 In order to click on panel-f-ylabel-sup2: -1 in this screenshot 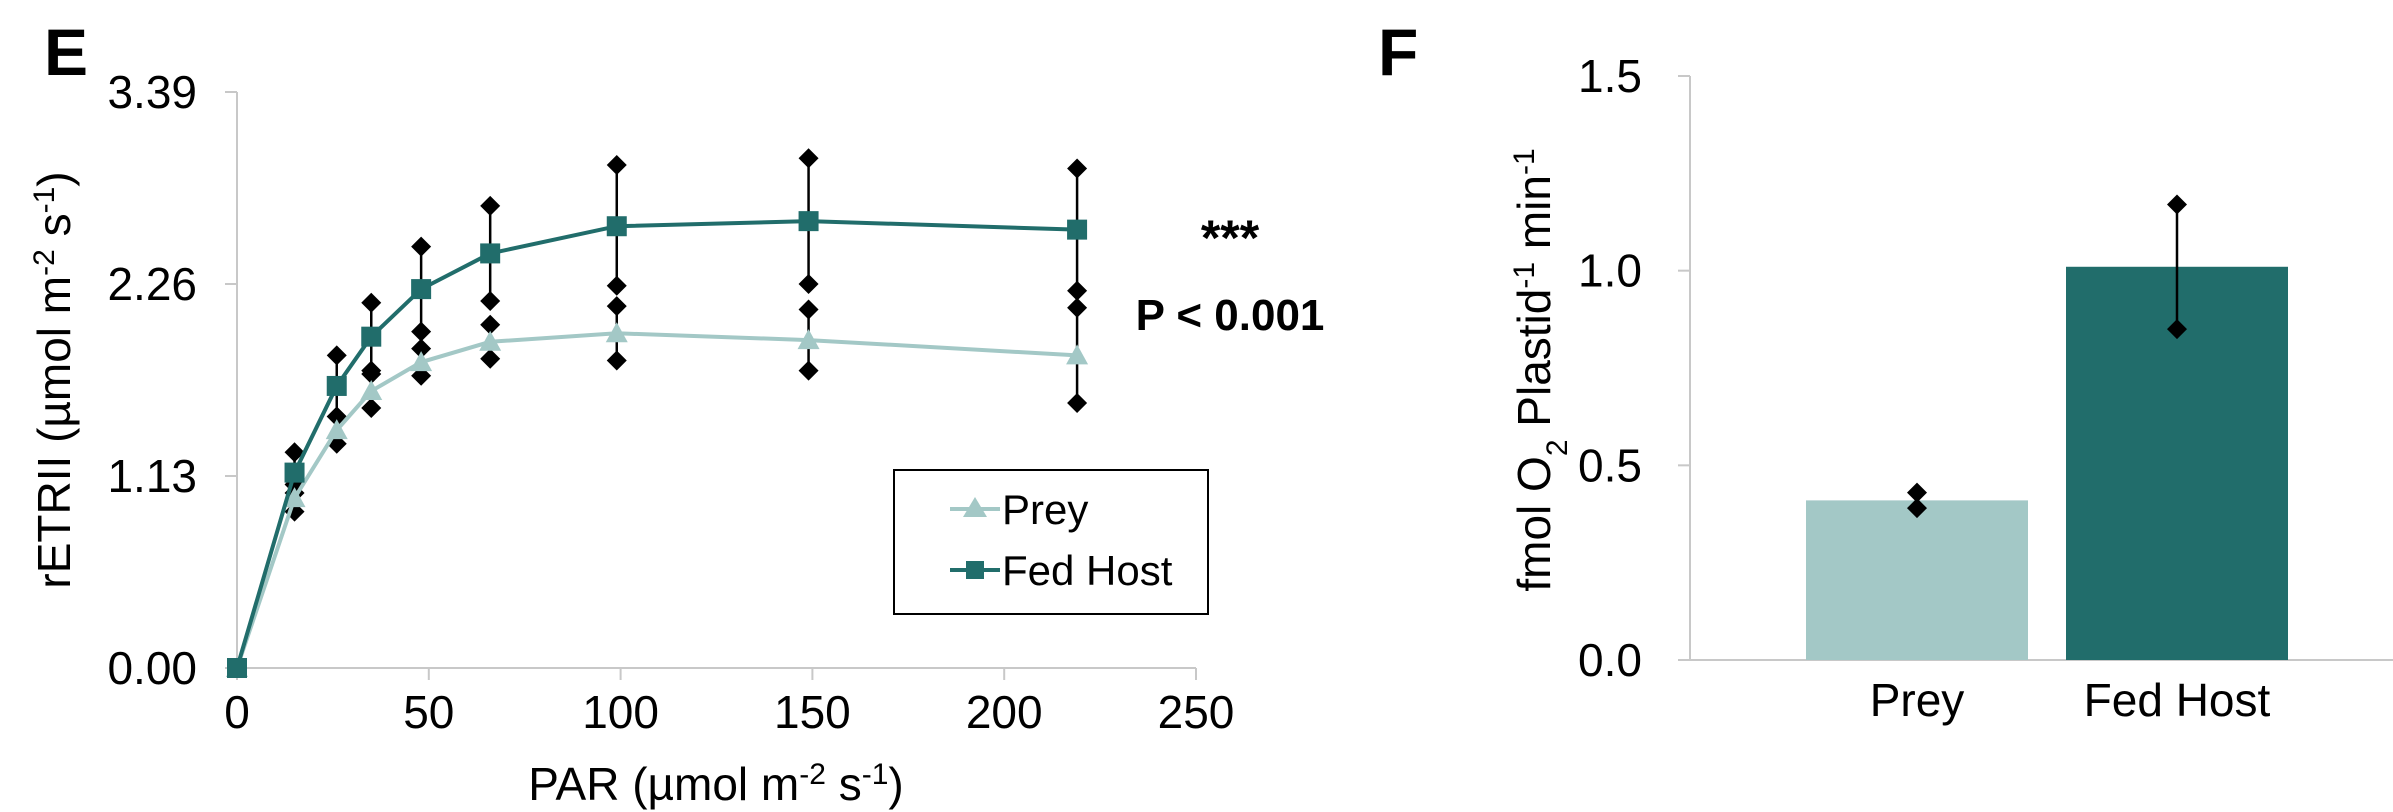, I will do `click(1524, 161)`.